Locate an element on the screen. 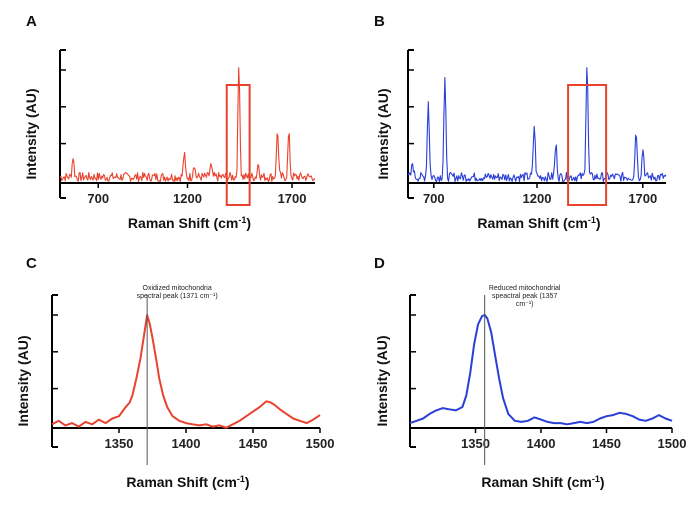 The image size is (700, 514). peak-annotation-text: Oxidized mitochondria is located at coordinates (177, 288).